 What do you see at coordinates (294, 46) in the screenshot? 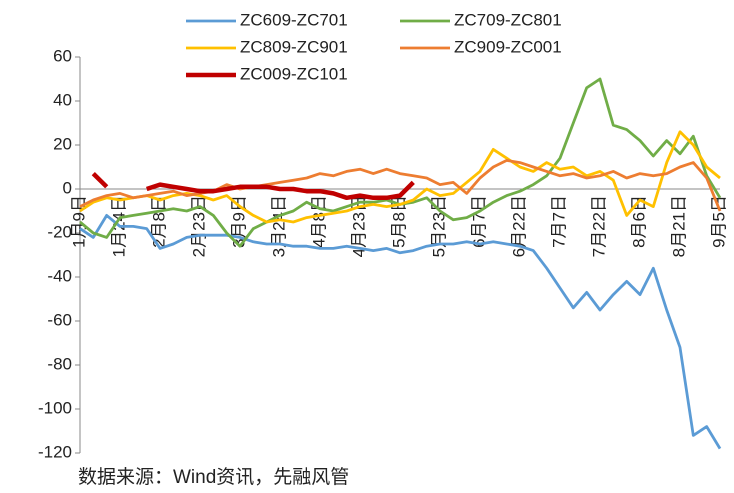
I see `legend-label: ZC809-ZC901` at bounding box center [294, 46].